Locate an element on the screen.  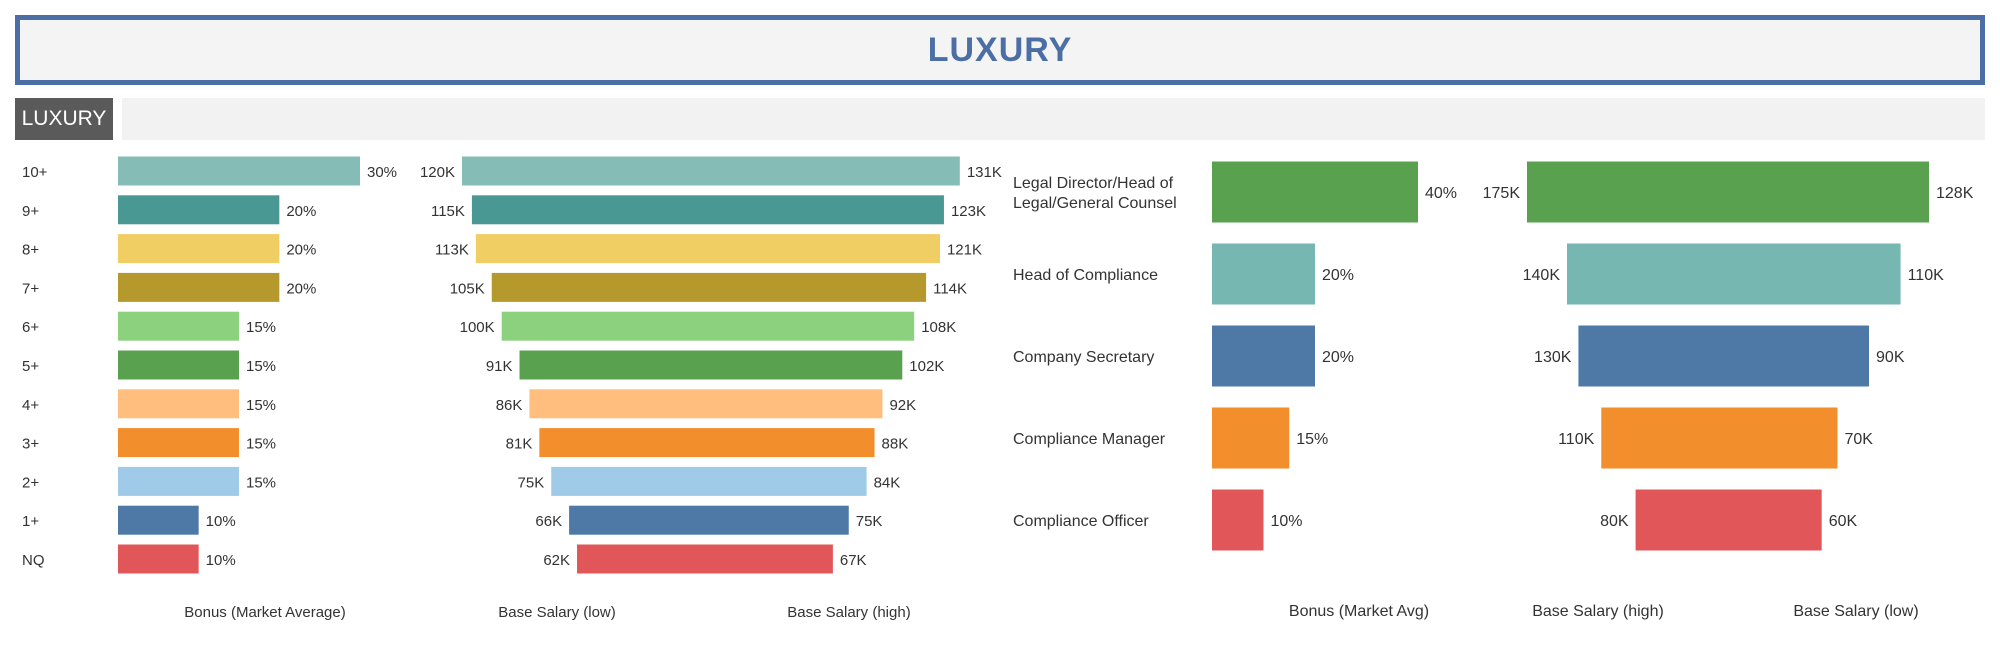
base-low-label: 62K is located at coordinates (556, 560).